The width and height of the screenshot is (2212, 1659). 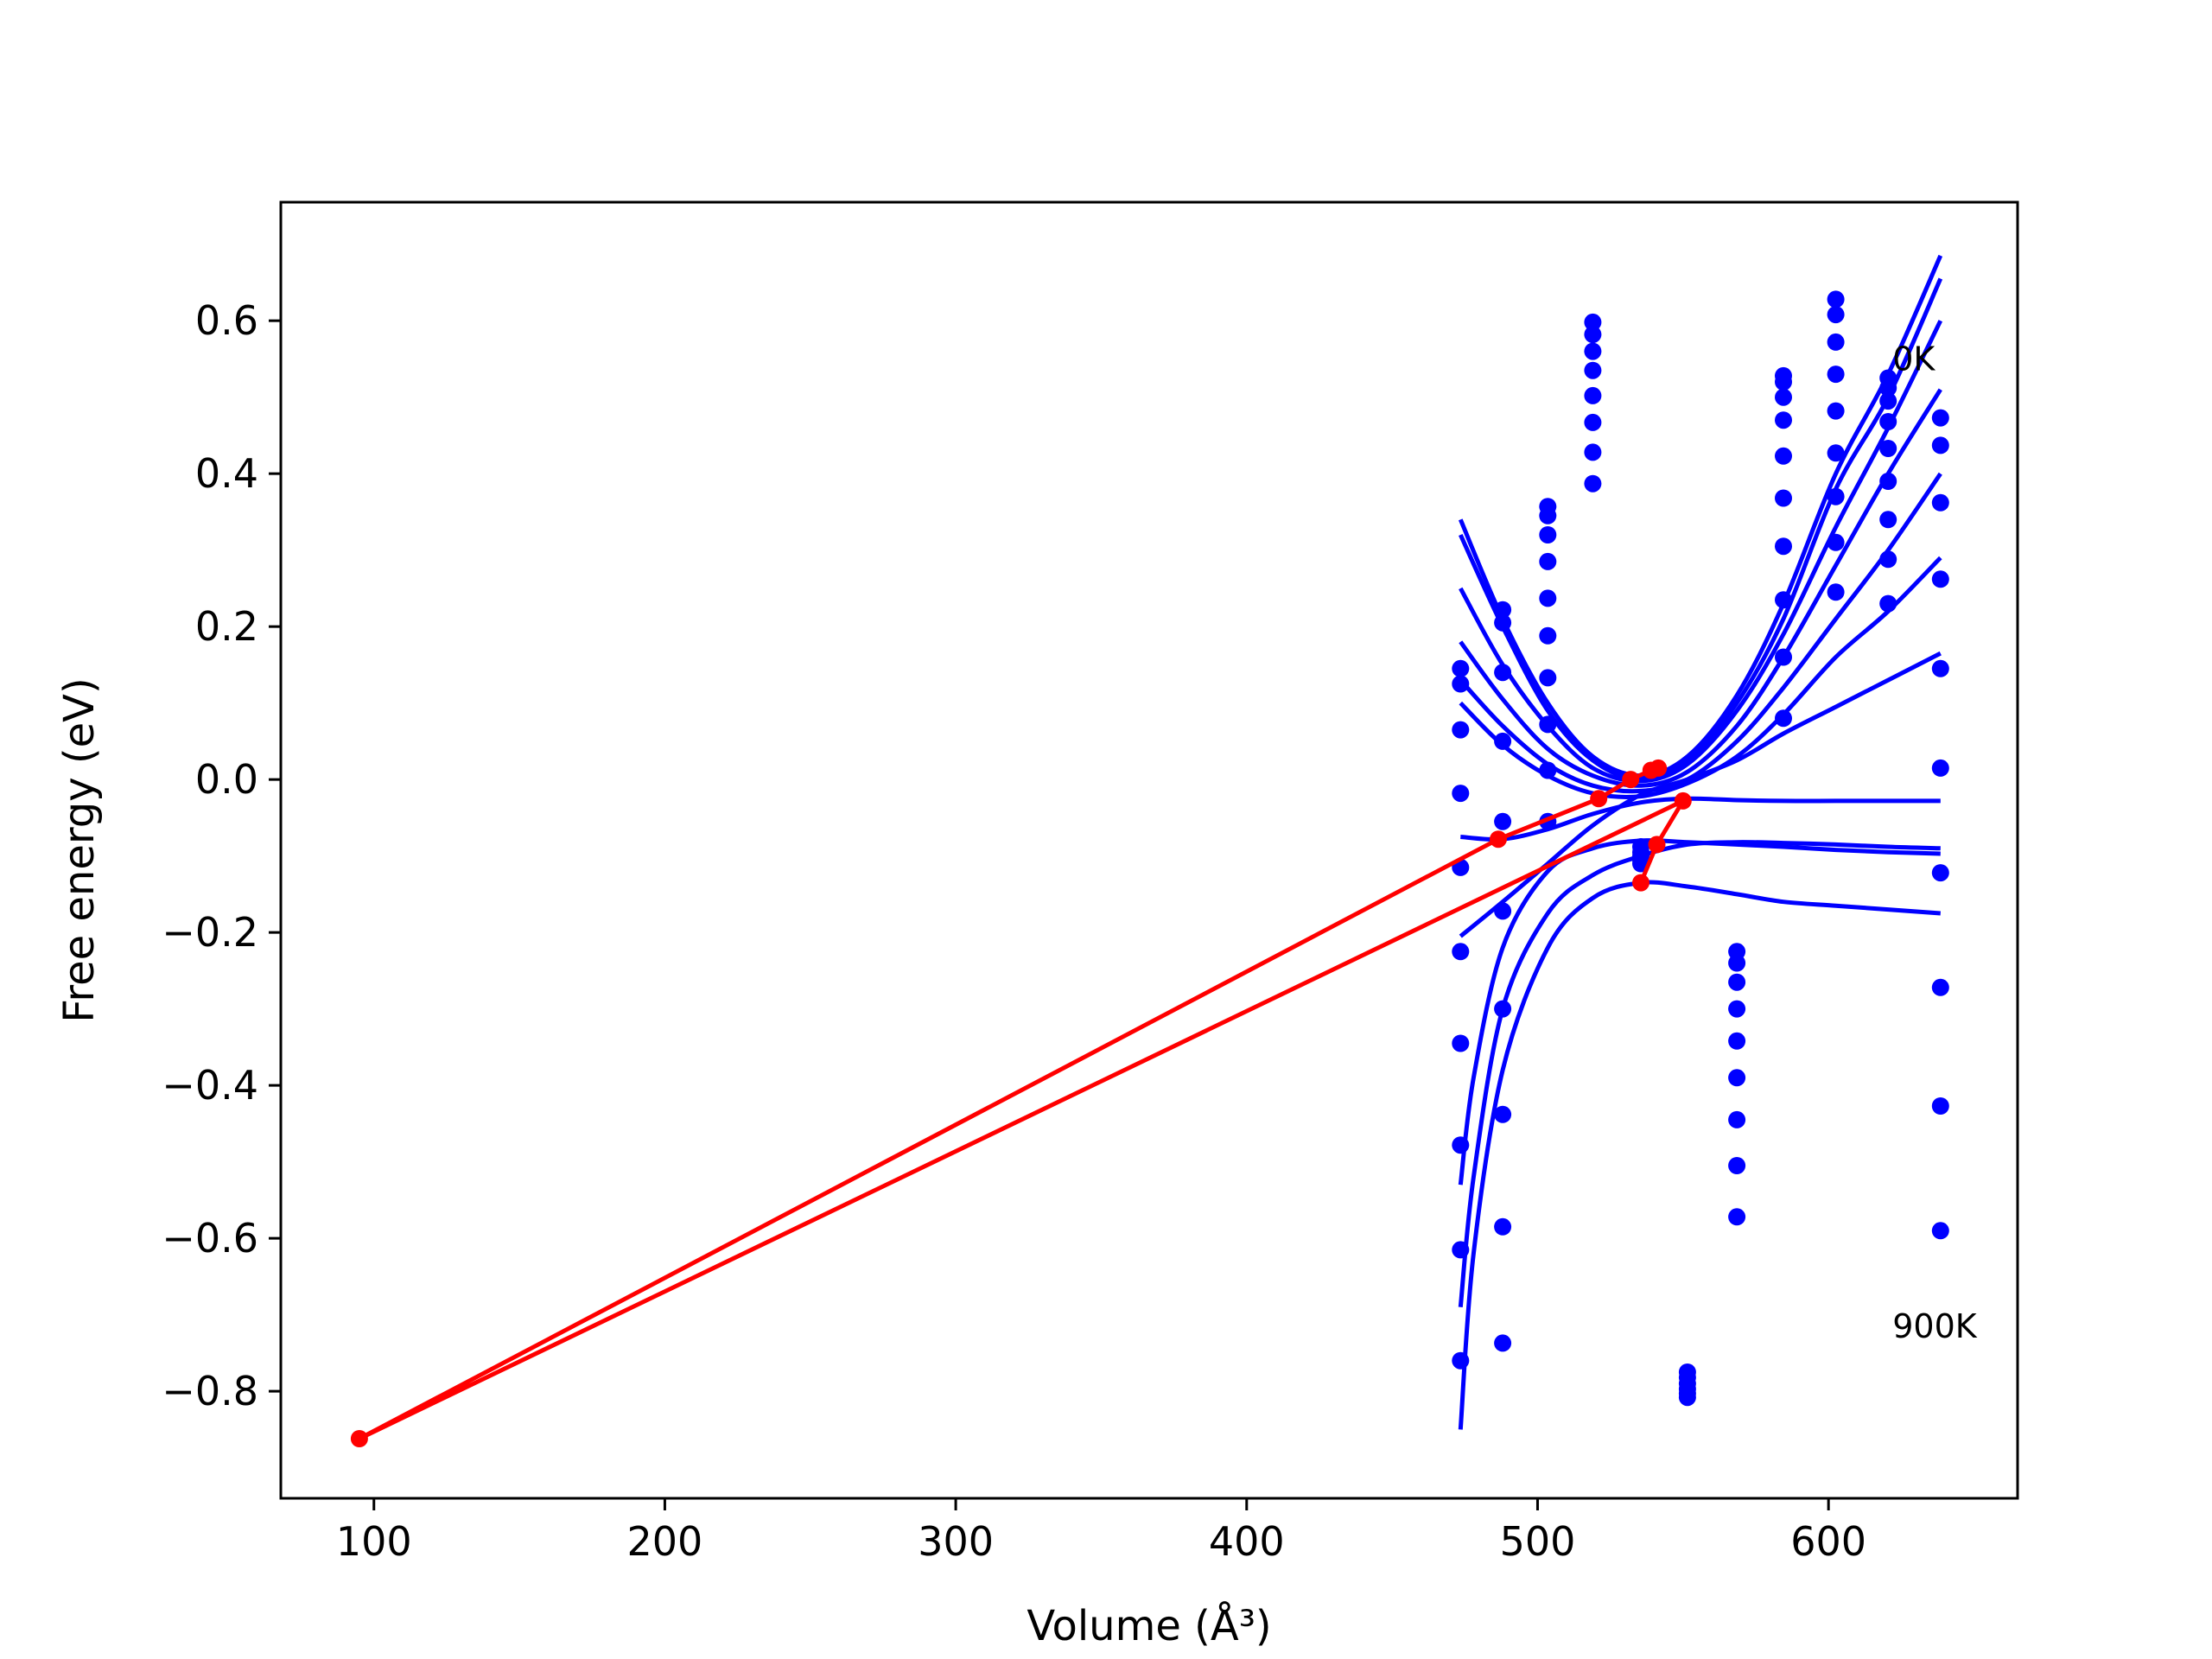 What do you see at coordinates (226, 473) in the screenshot?
I see `y-tick-label: 0.4` at bounding box center [226, 473].